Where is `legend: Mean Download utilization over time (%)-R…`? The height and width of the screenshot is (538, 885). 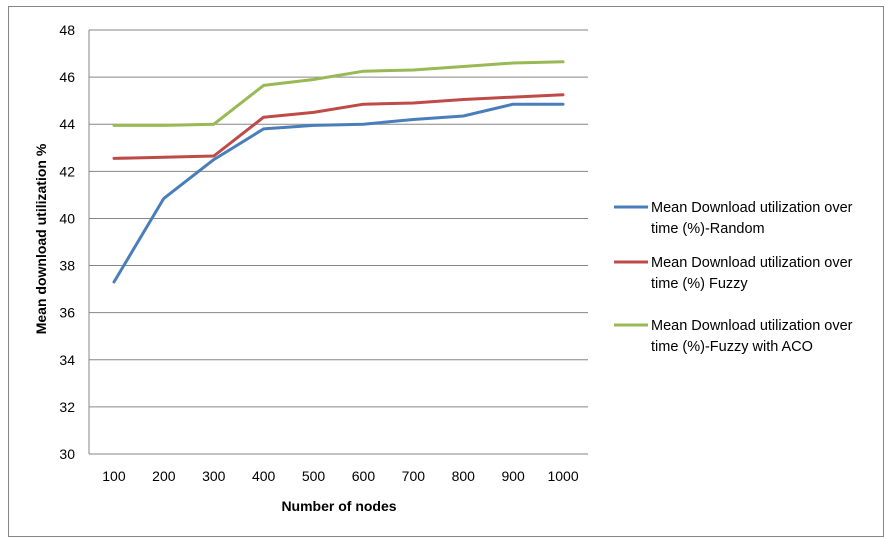 legend: Mean Download utilization over time (%)-R… is located at coordinates (733, 277).